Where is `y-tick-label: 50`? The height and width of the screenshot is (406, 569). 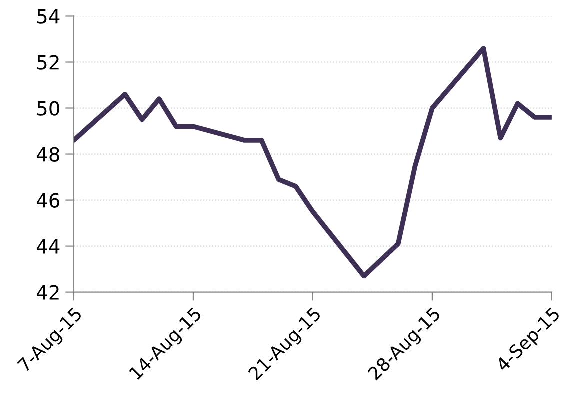
y-tick-label: 50 is located at coordinates (49, 108).